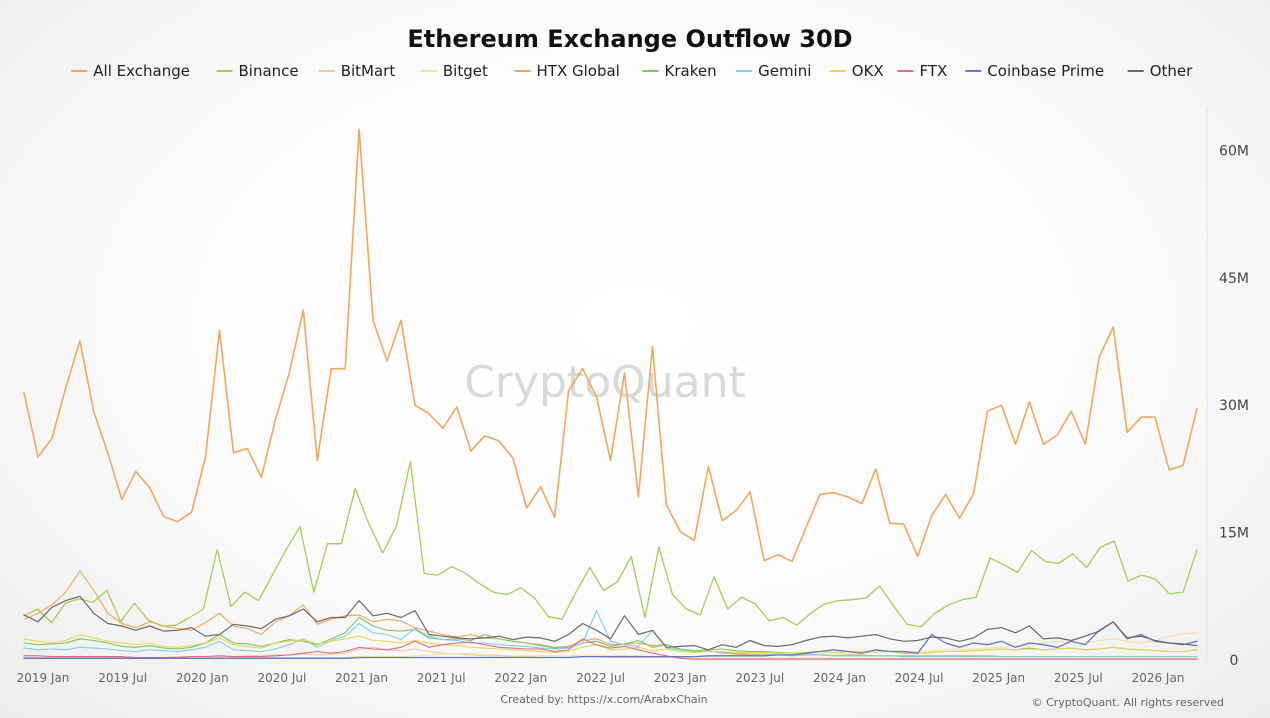  I want to click on y-tick-label: 0, so click(1234, 661).